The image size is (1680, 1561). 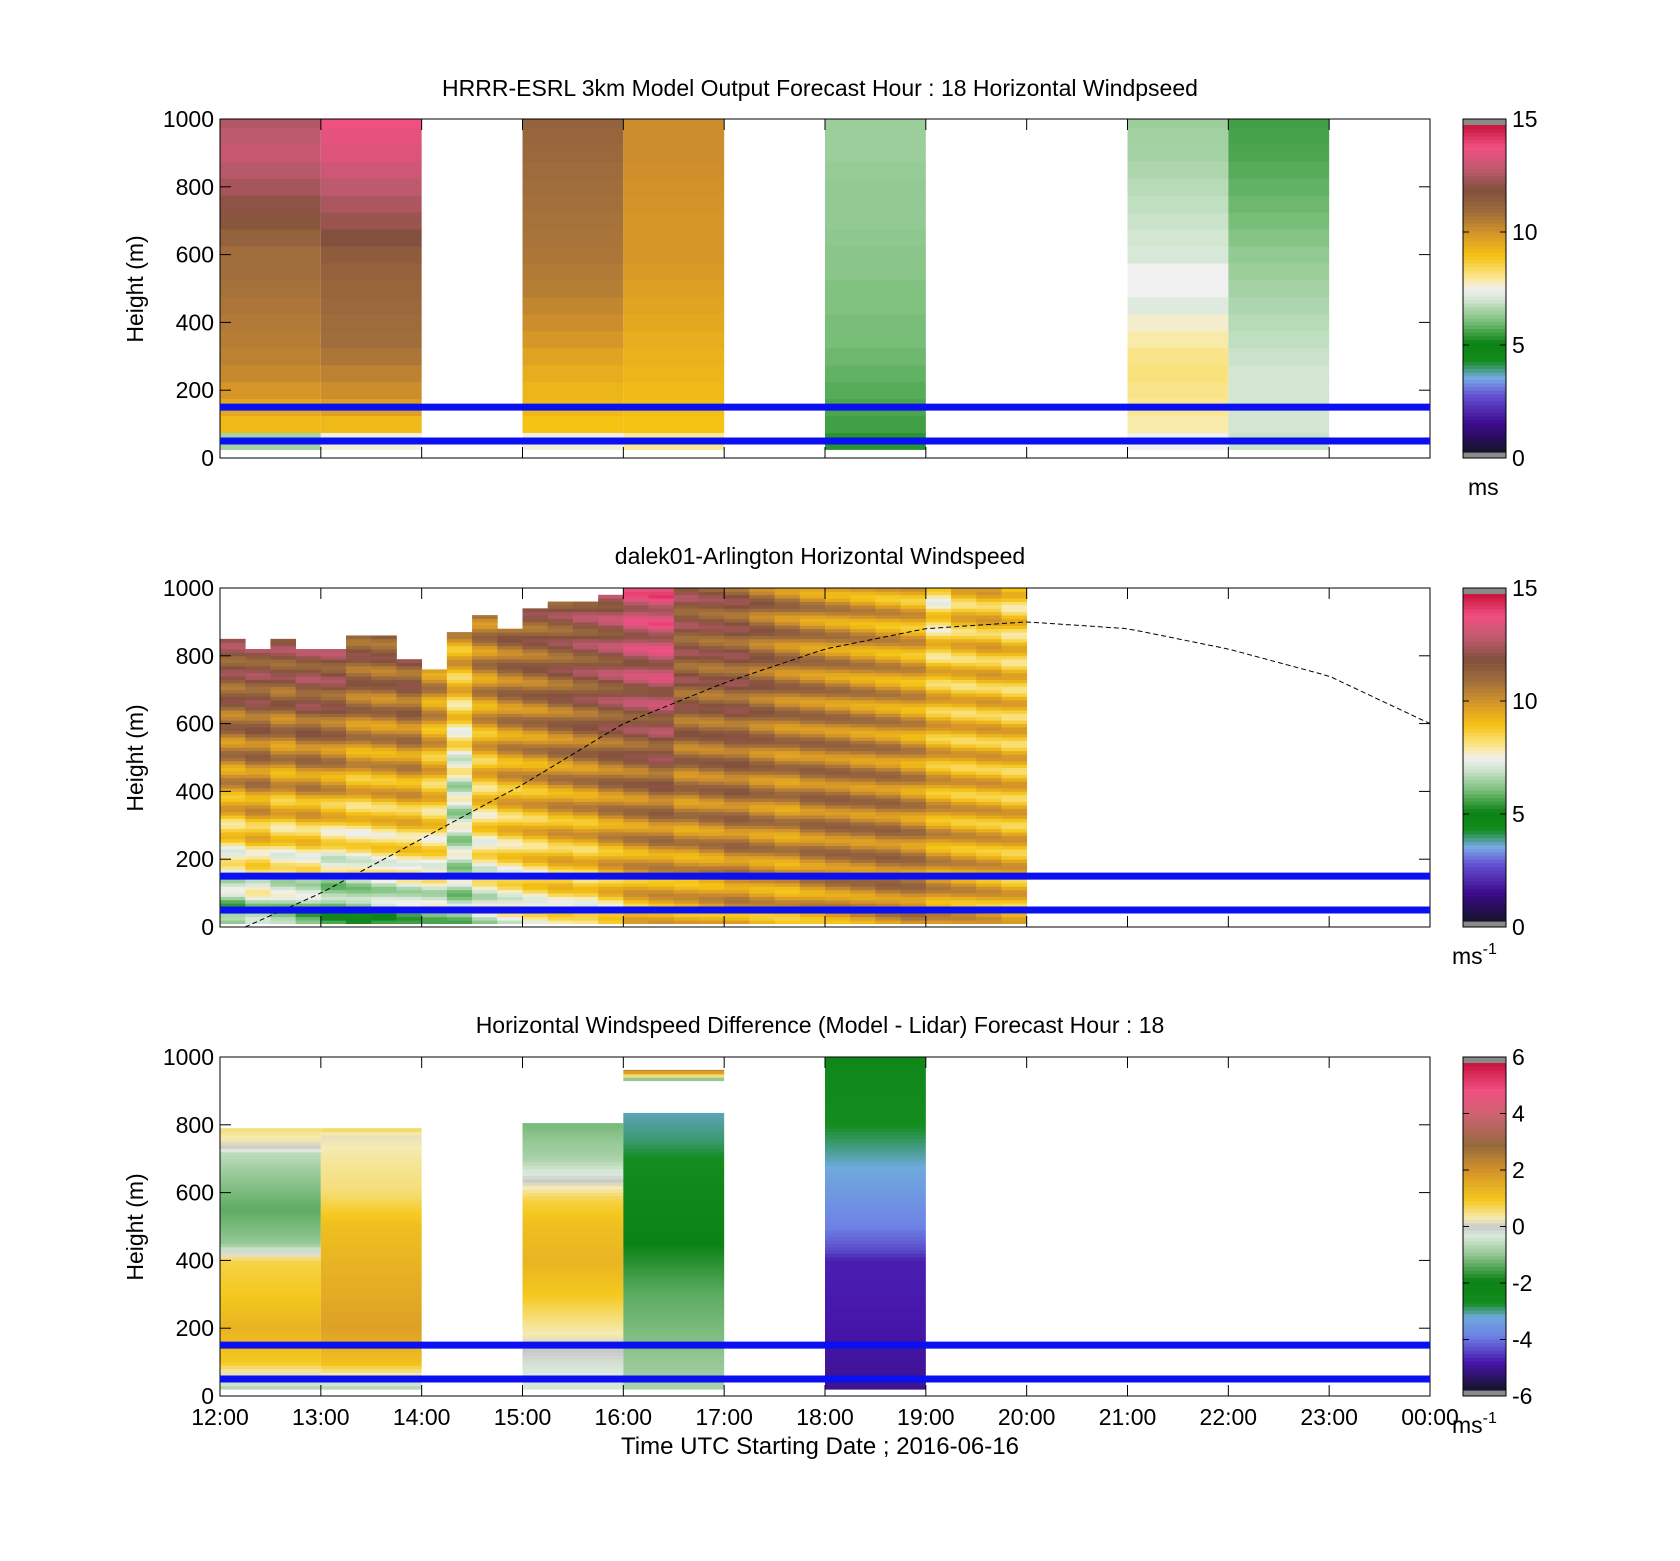 I want to click on y-tick-label: 400, so click(x=195, y=1260).